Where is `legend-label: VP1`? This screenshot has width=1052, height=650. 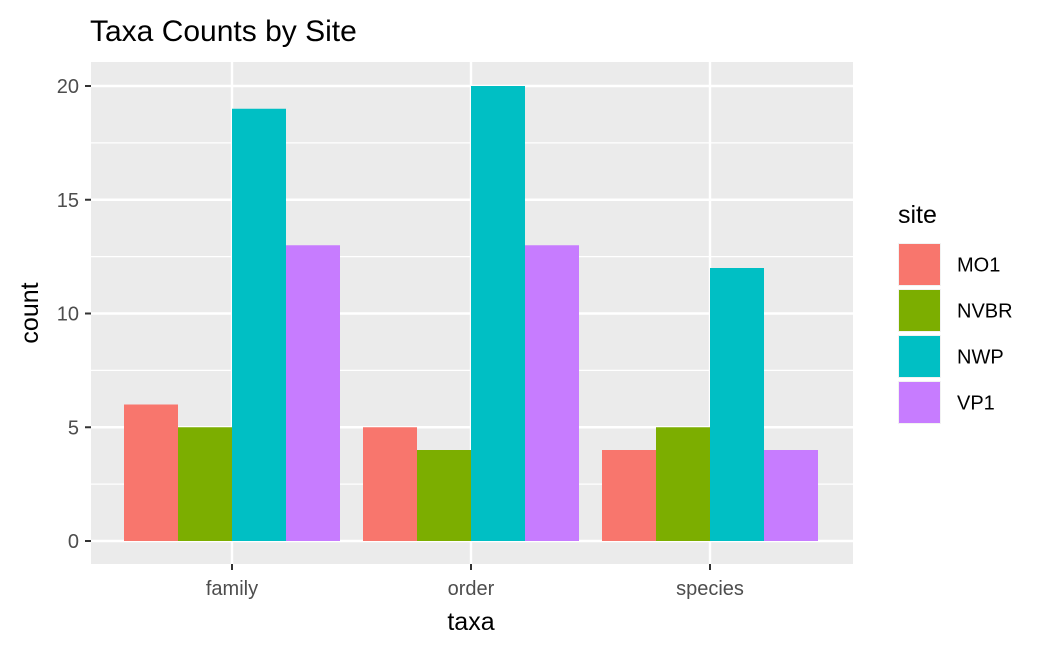 legend-label: VP1 is located at coordinates (976, 404).